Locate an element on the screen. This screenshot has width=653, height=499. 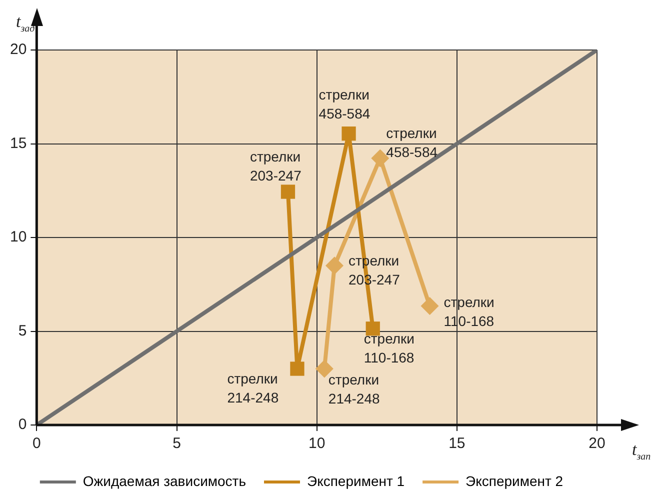
x-tick-label: 5 is located at coordinates (176, 443).